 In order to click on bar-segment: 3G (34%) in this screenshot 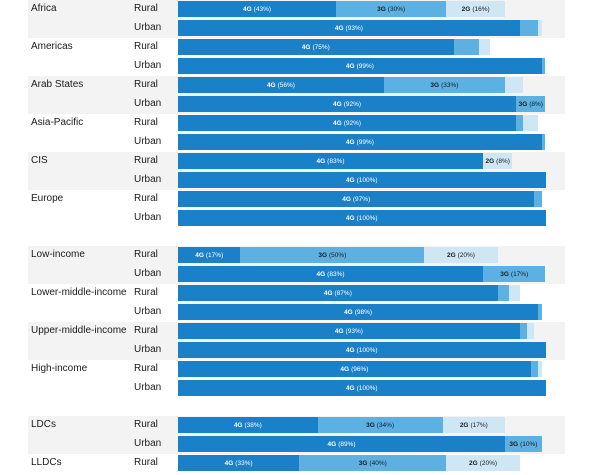, I will do `click(380, 425)`.